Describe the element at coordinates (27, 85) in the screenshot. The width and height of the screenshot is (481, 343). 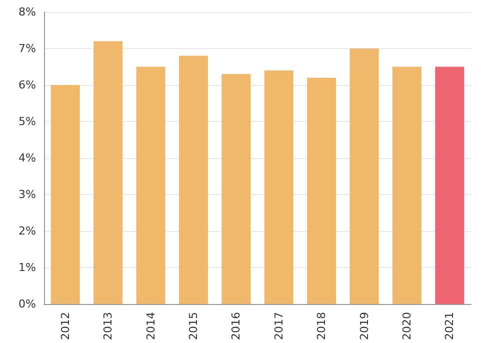
I see `y-tick-label: 6%` at that location.